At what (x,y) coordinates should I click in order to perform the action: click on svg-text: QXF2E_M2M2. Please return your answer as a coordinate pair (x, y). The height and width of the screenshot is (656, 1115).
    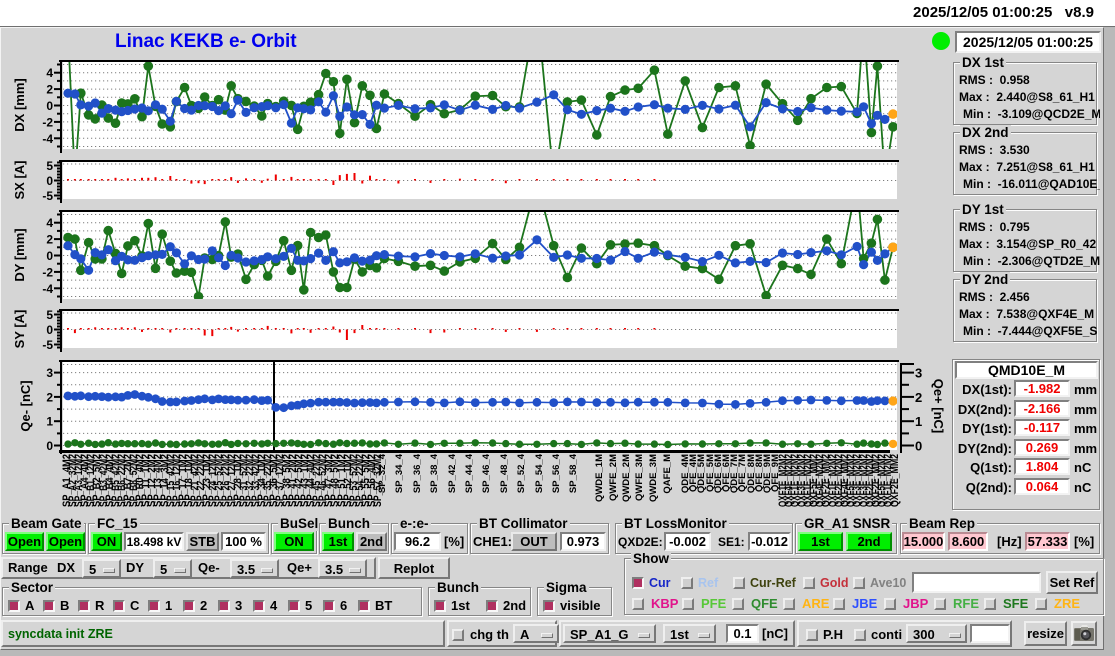
    Looking at the image, I should click on (839, 480).